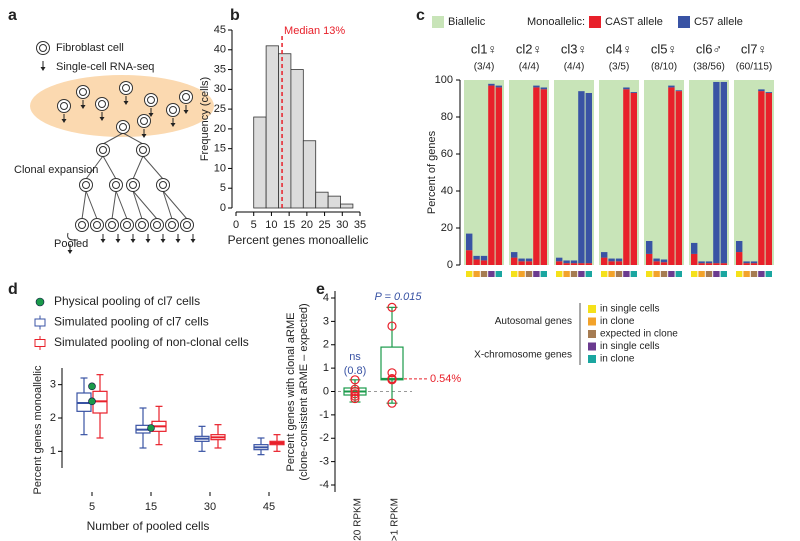  What do you see at coordinates (358, 519) in the screenshot?
I see `x-tick-label: >20 RPKM` at bounding box center [358, 519].